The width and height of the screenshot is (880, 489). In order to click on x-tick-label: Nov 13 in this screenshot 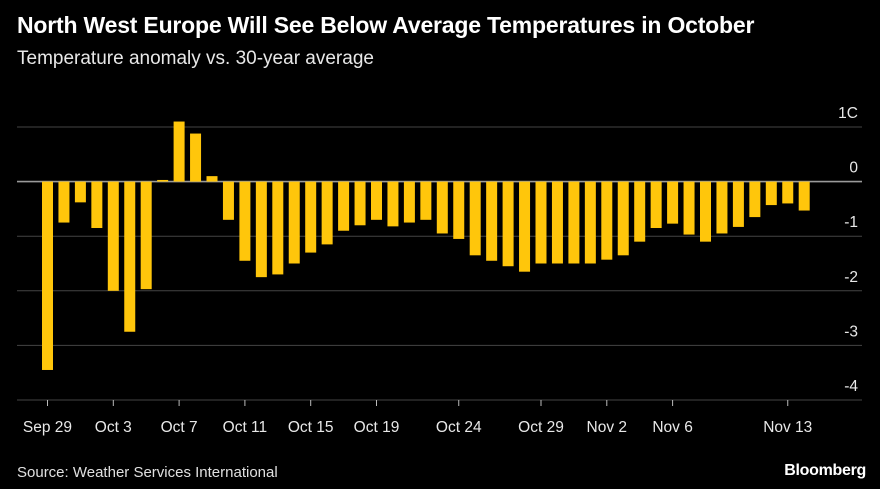, I will do `click(787, 427)`.